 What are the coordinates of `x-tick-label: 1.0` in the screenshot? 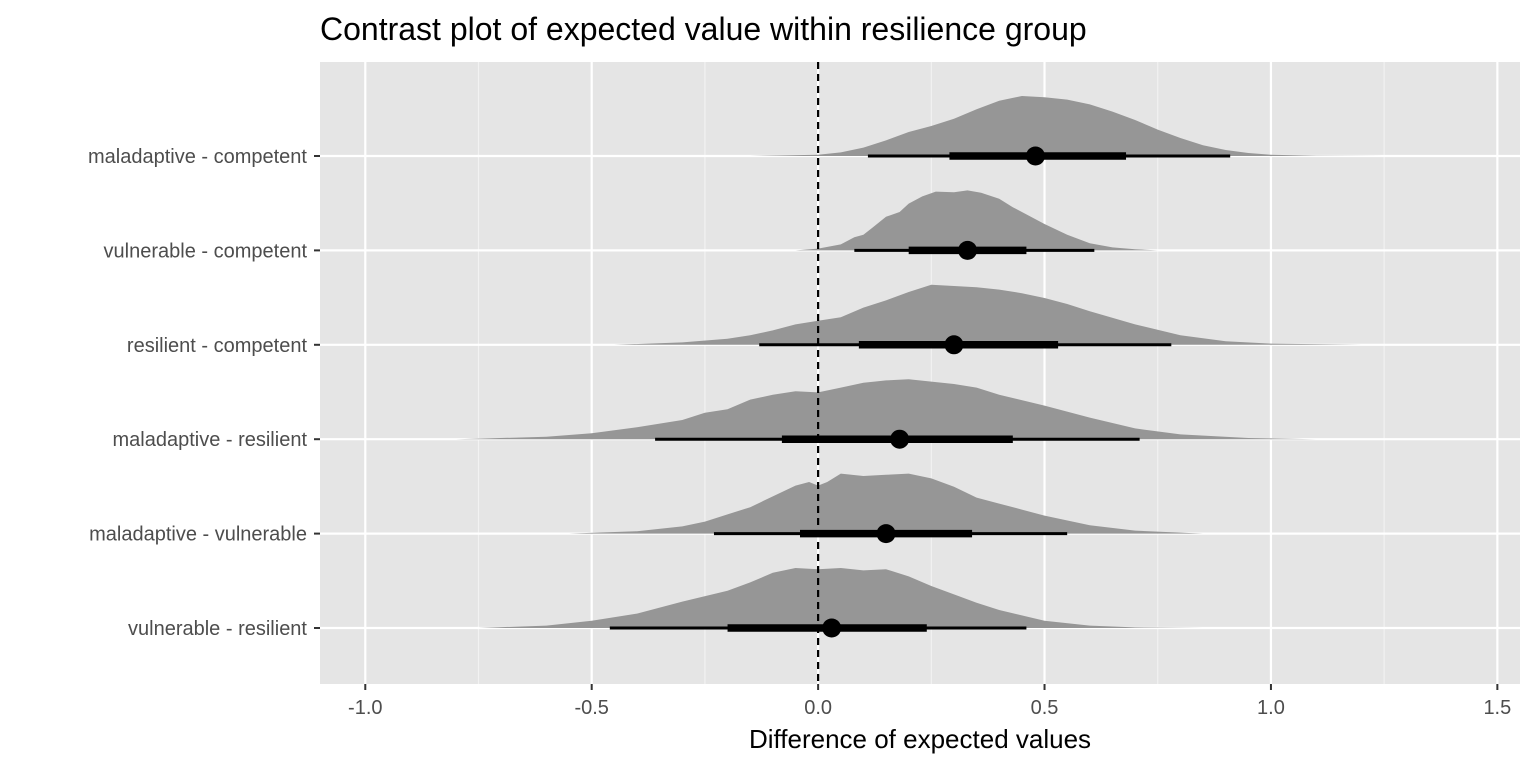 It's located at (1271, 708).